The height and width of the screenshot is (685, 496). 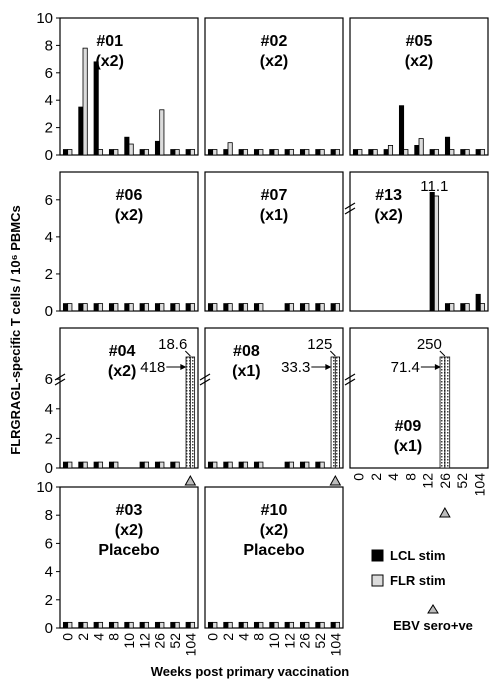 What do you see at coordinates (188, 625) in the screenshot?
I see `bar-03-lcl-wk104` at bounding box center [188, 625].